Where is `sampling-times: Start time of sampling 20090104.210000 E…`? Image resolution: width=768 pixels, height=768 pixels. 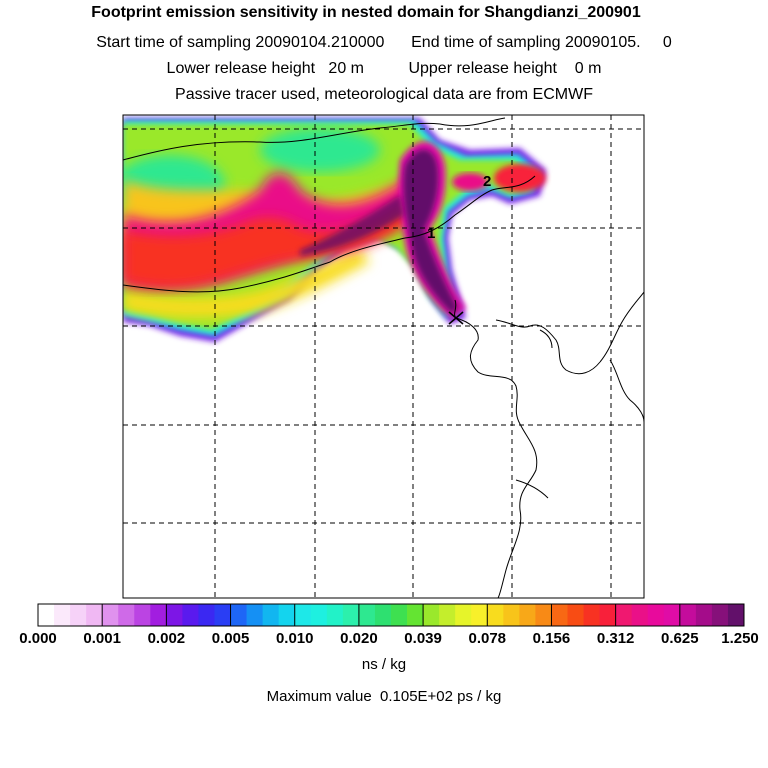 sampling-times: Start time of sampling 20090104.210000 E… is located at coordinates (384, 42).